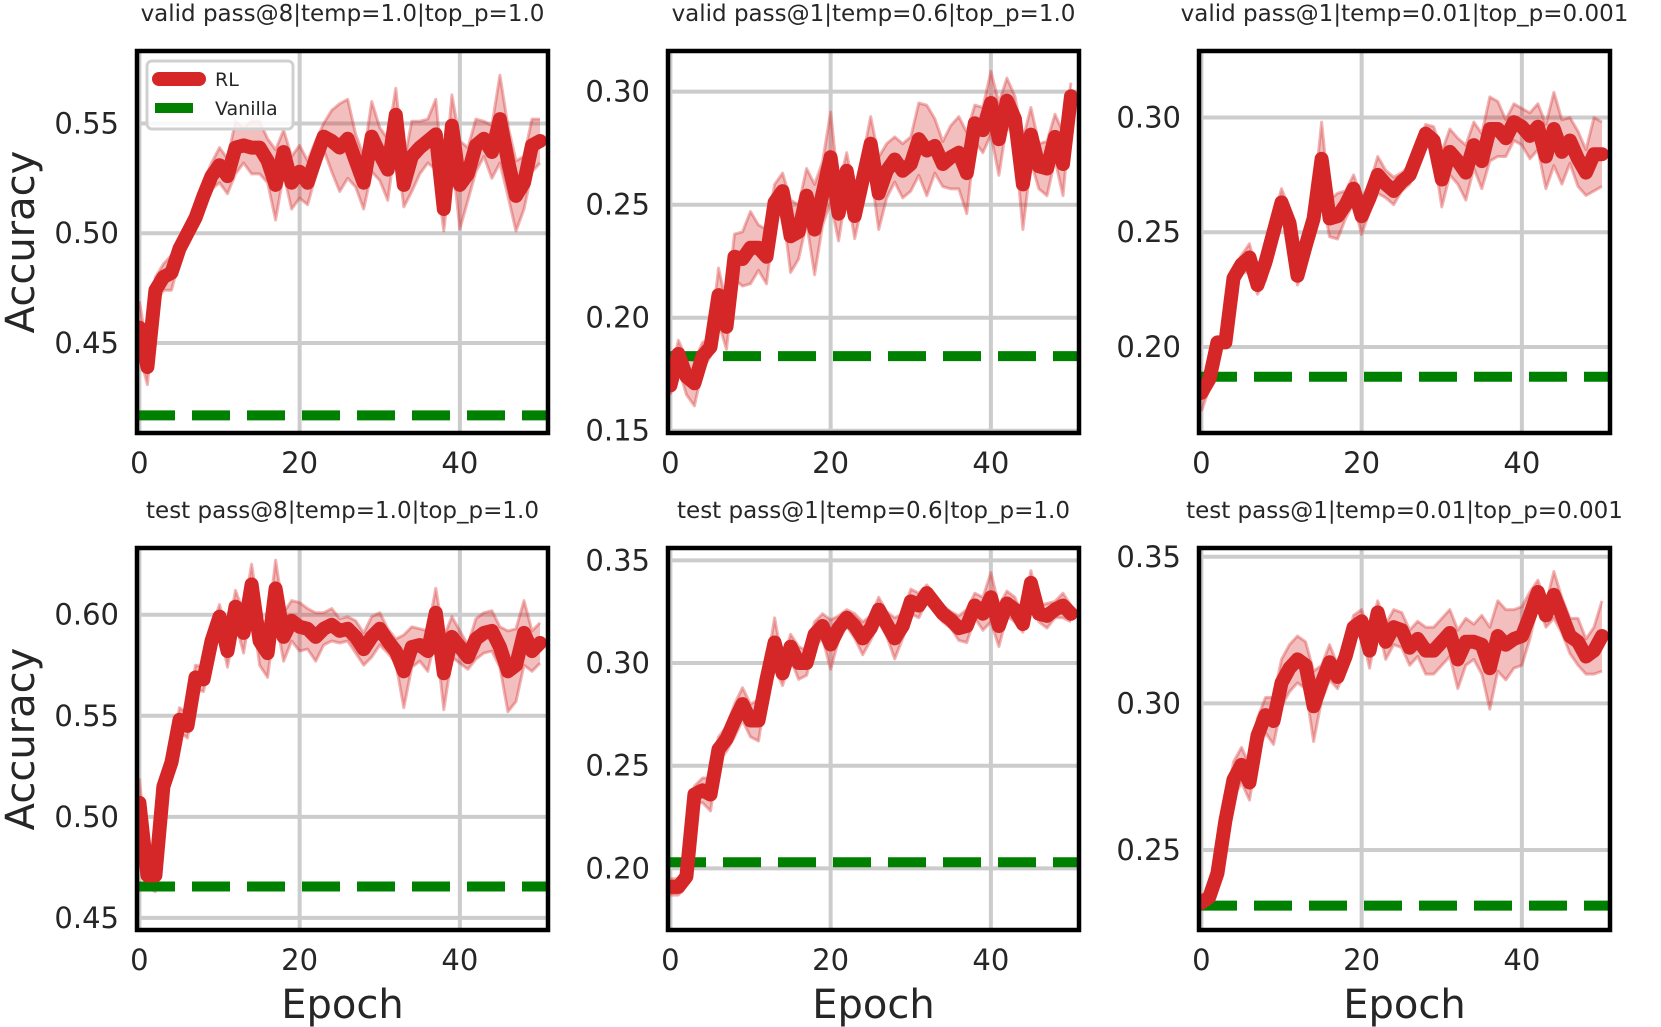 The width and height of the screenshot is (1661, 1027). Describe the element at coordinates (1401, 756) in the screenshot. I see `rl-band-lower-edge` at that location.